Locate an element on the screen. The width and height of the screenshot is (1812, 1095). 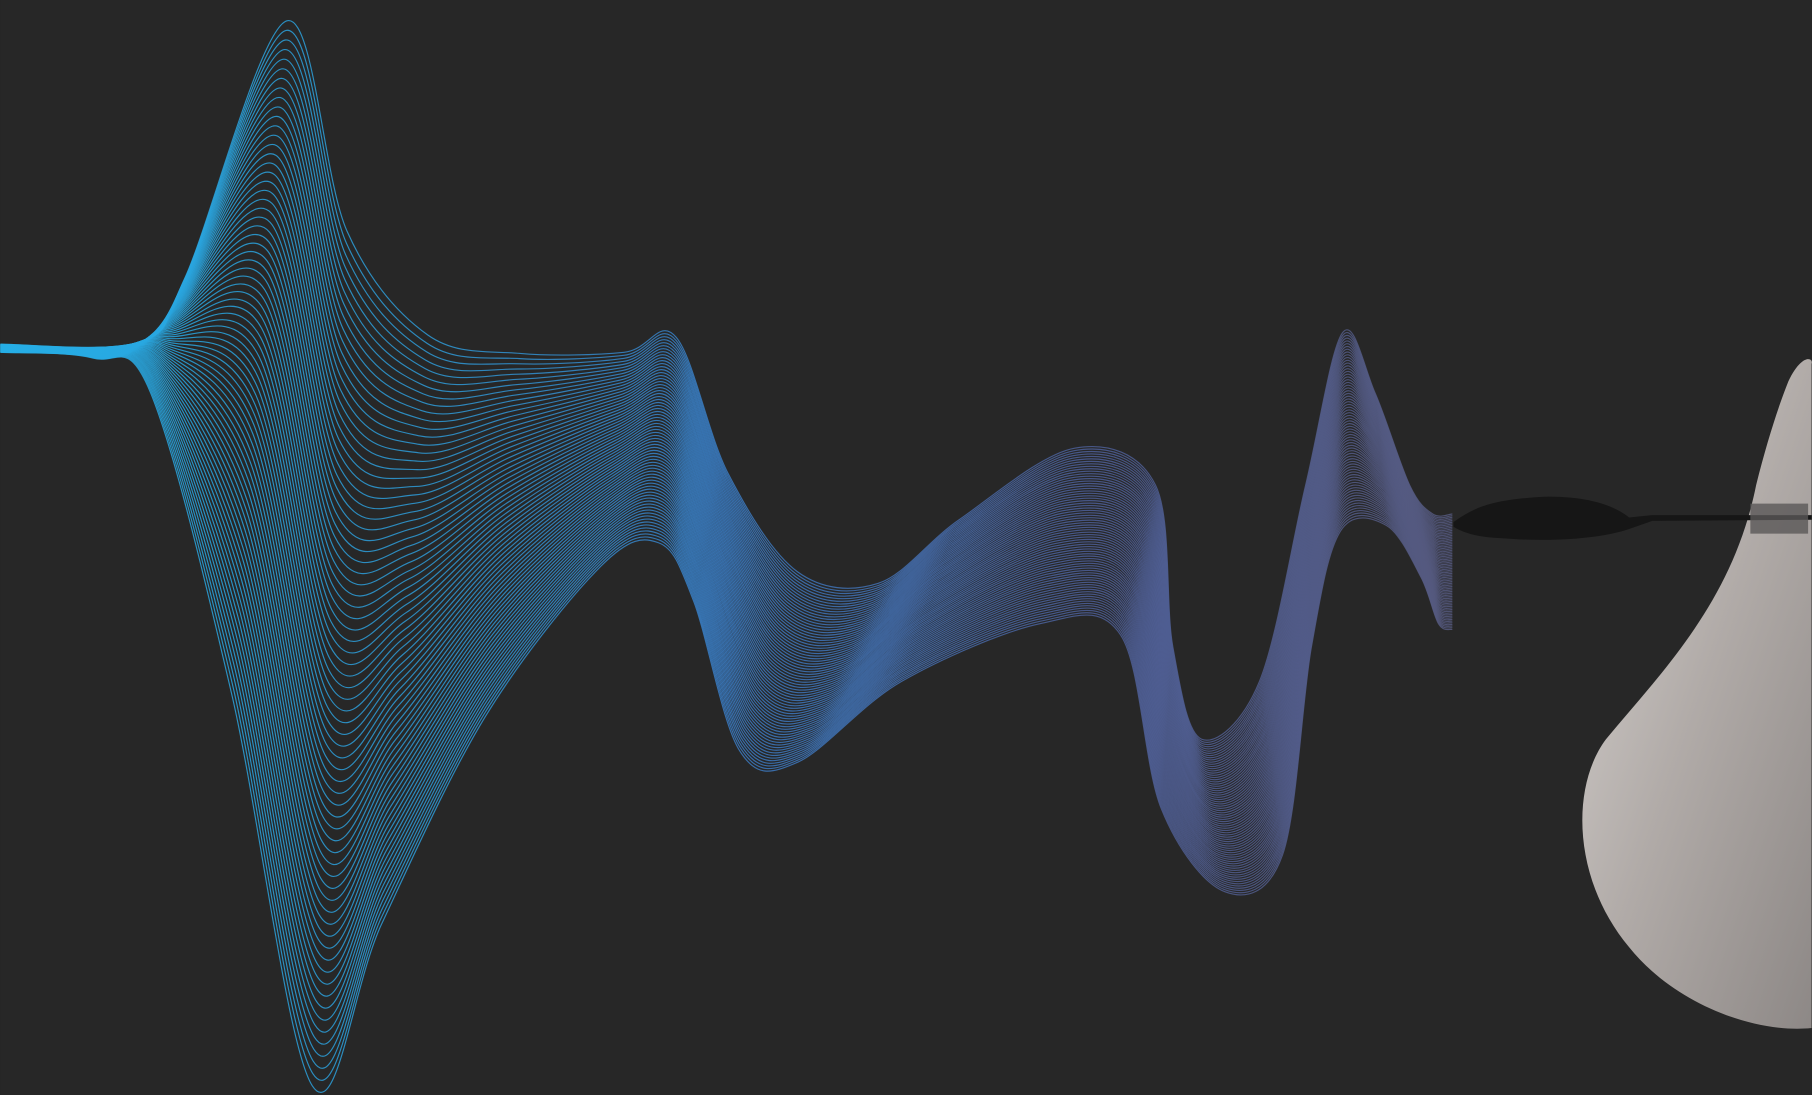
grey-bar is located at coordinates (1779, 518).